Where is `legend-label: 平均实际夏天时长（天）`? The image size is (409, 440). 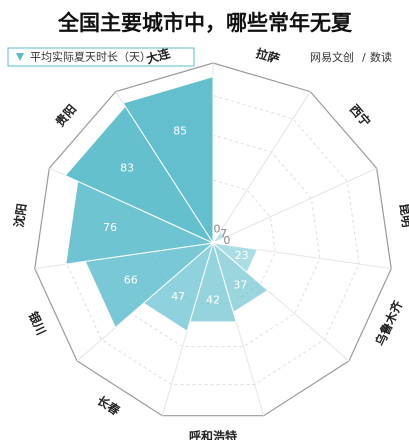 legend-label: 平均实际夏天时长（天） is located at coordinates (90, 57).